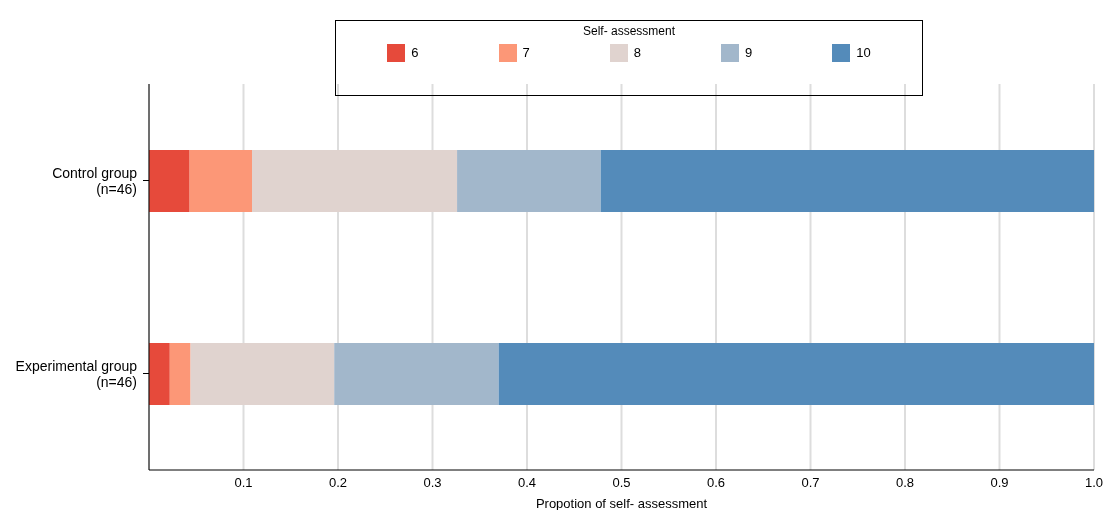  What do you see at coordinates (637, 52) in the screenshot?
I see `legend-label: 8` at bounding box center [637, 52].